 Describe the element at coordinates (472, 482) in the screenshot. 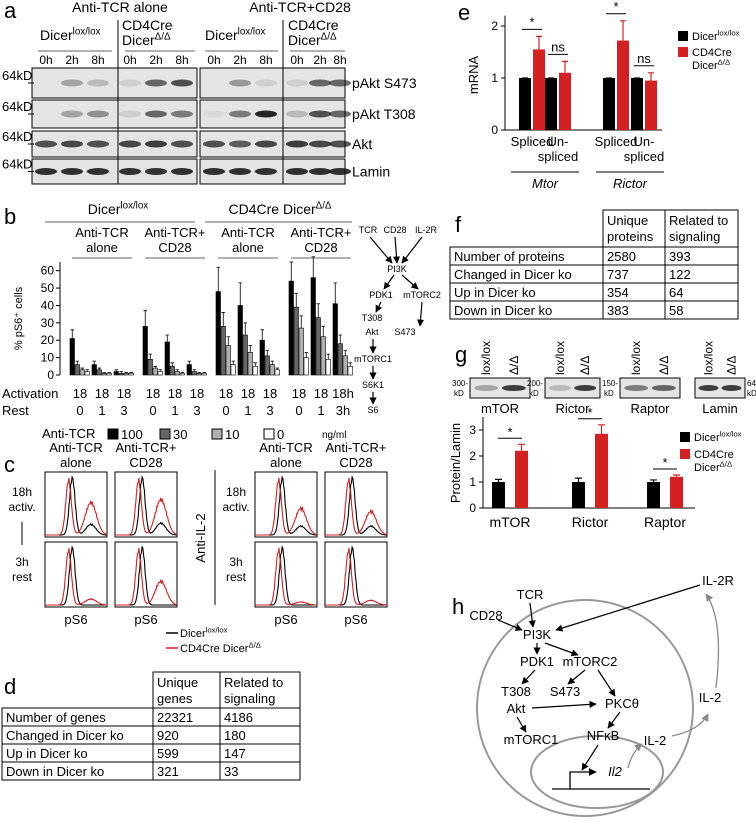

I see `y-tick-label: 1` at that location.